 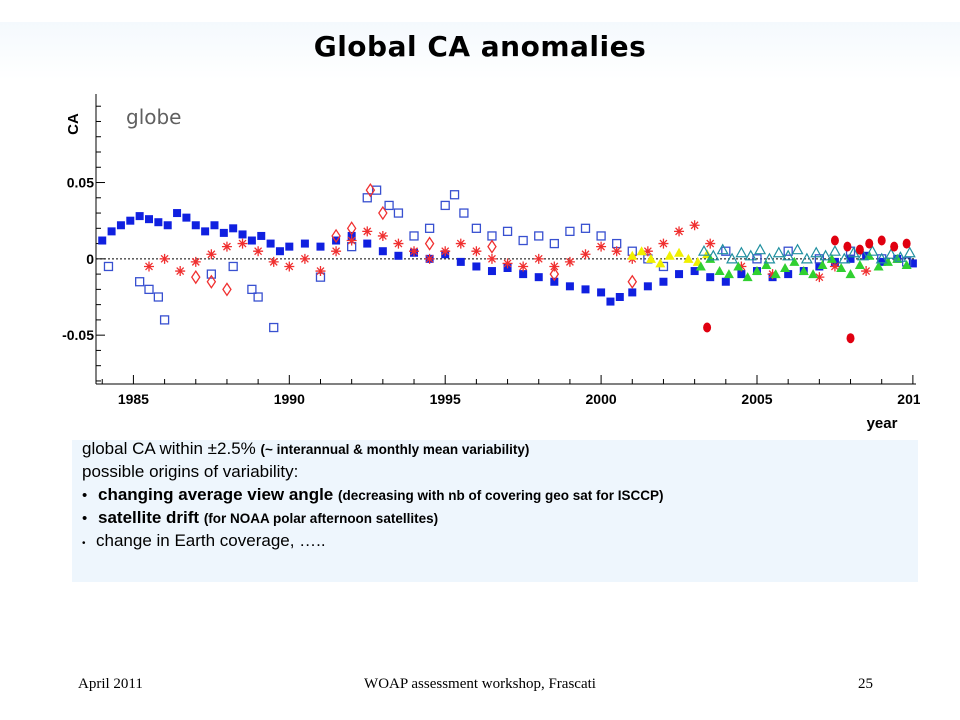 I want to click on x-tick-label: 2005, so click(x=756, y=399).